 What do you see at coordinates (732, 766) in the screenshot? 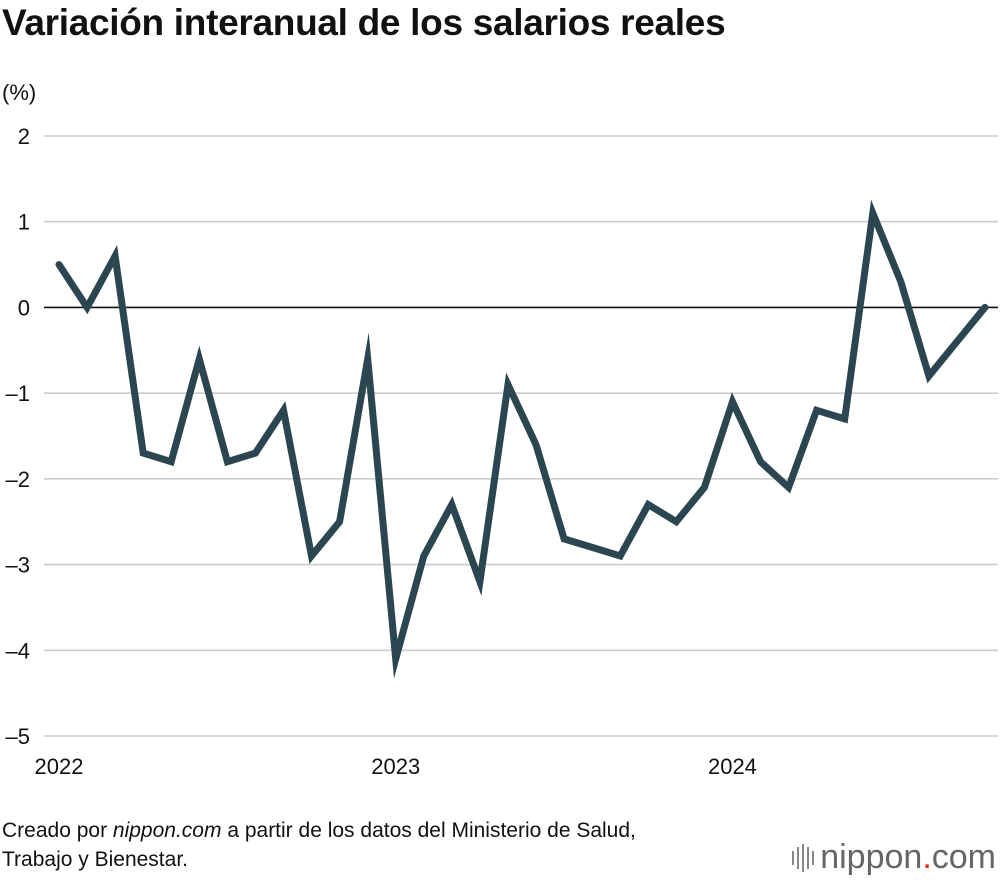
I see `x-tick-label: 2024` at bounding box center [732, 766].